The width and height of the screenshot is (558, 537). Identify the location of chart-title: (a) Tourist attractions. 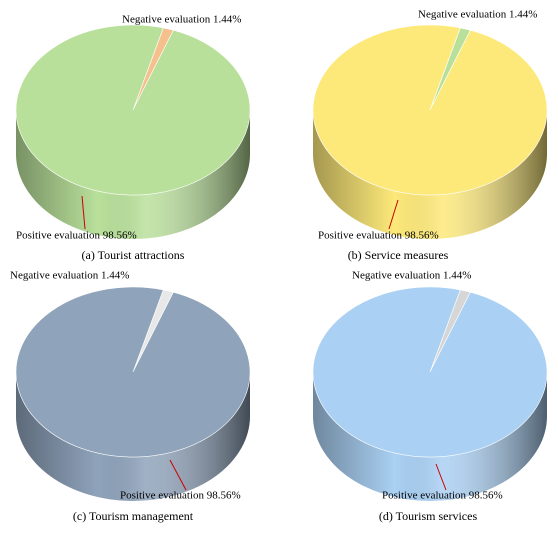
(133, 255).